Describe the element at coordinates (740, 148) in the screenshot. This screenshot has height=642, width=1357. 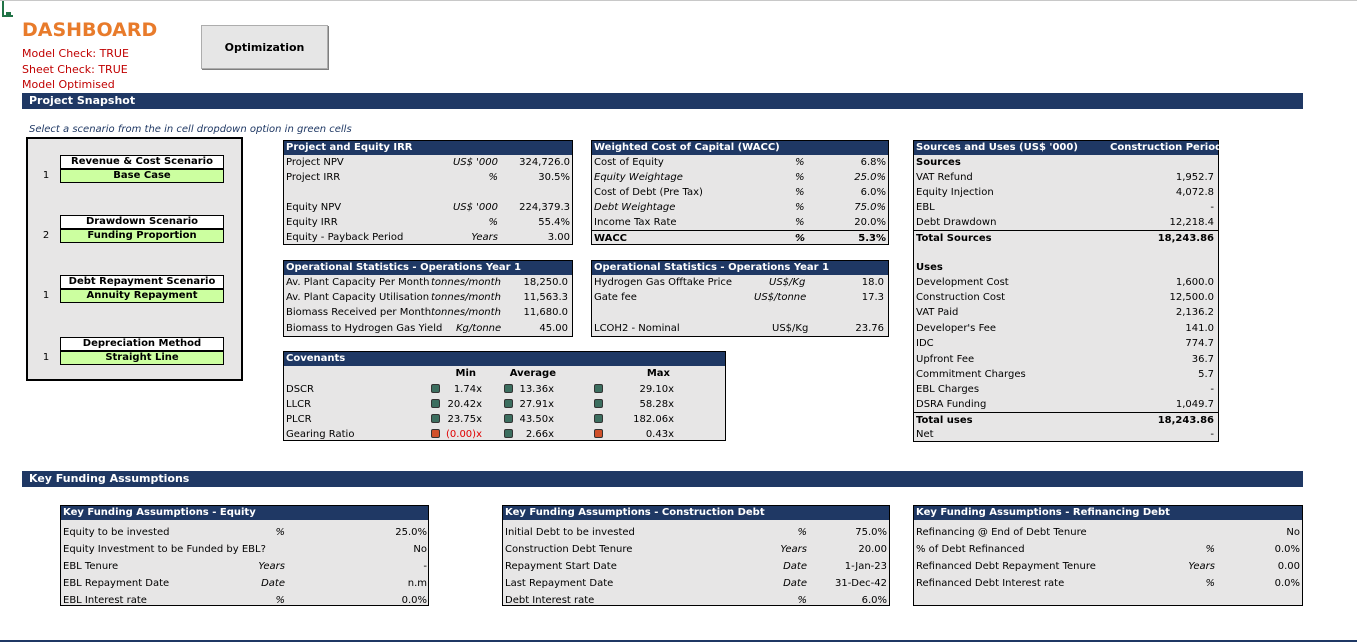
I see `wacc-panel-title: Weighted Cost of Capital (WACC)` at that location.